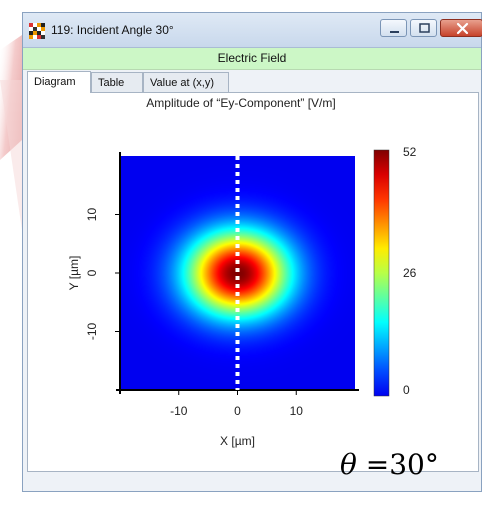 This screenshot has width=482, height=505. Describe the element at coordinates (348, 464) in the screenshot. I see `theta-symbol: θ` at that location.